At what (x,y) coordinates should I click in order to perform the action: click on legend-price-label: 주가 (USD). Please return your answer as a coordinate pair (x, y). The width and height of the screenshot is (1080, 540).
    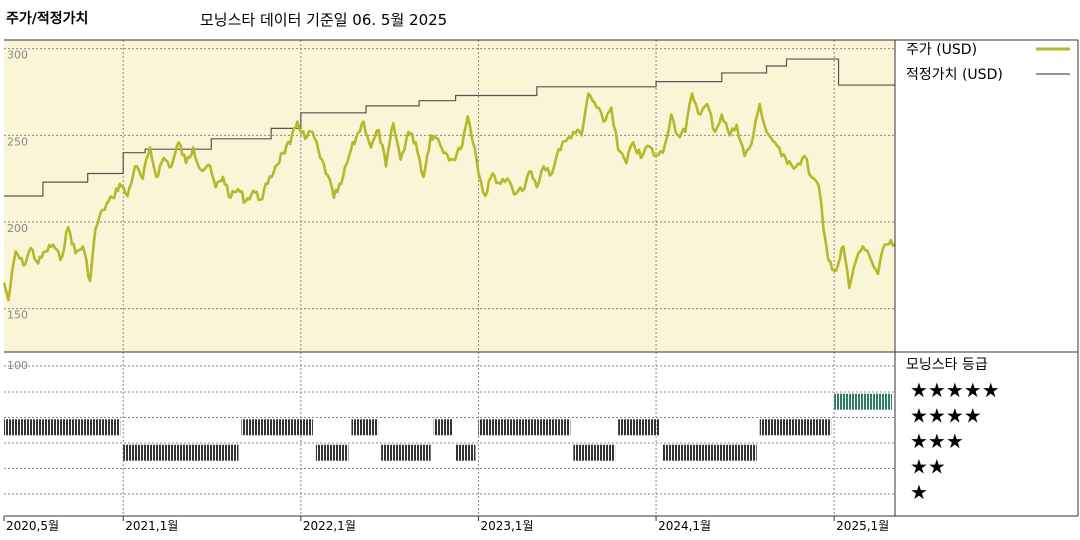
    Looking at the image, I should click on (941, 50).